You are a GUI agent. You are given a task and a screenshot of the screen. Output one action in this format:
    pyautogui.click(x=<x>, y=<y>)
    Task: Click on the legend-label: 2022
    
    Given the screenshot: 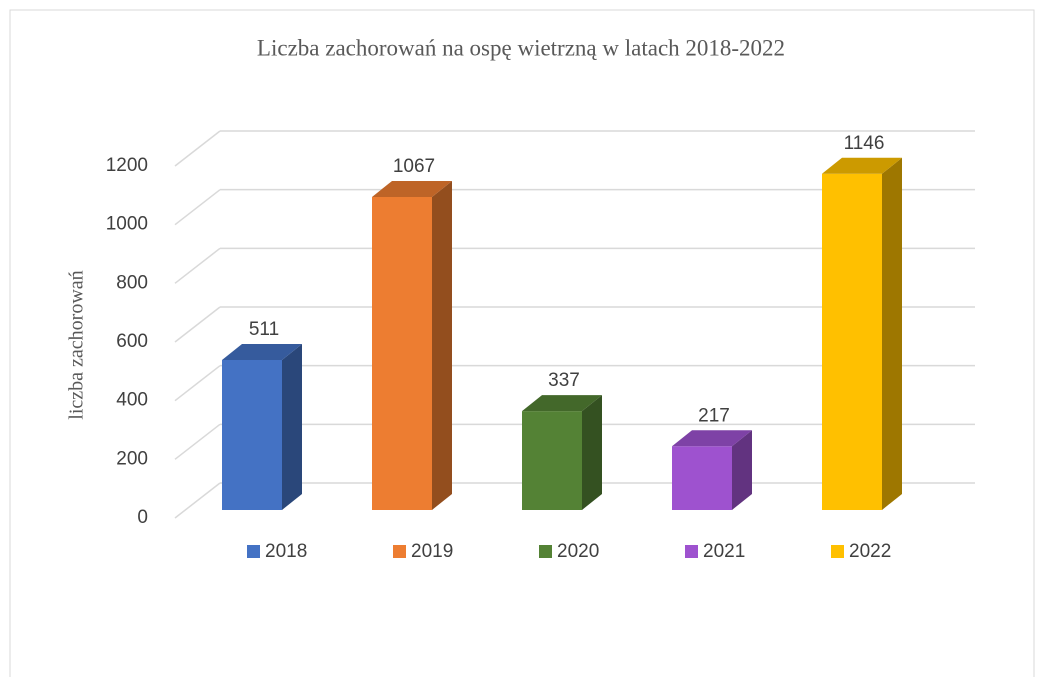 What is the action you would take?
    pyautogui.click(x=870, y=551)
    